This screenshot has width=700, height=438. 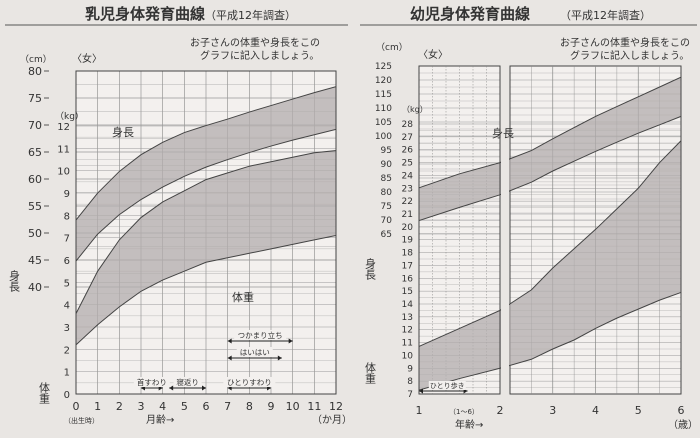 I want to click on infant-weight-axis-label: 体重, so click(x=44, y=392).